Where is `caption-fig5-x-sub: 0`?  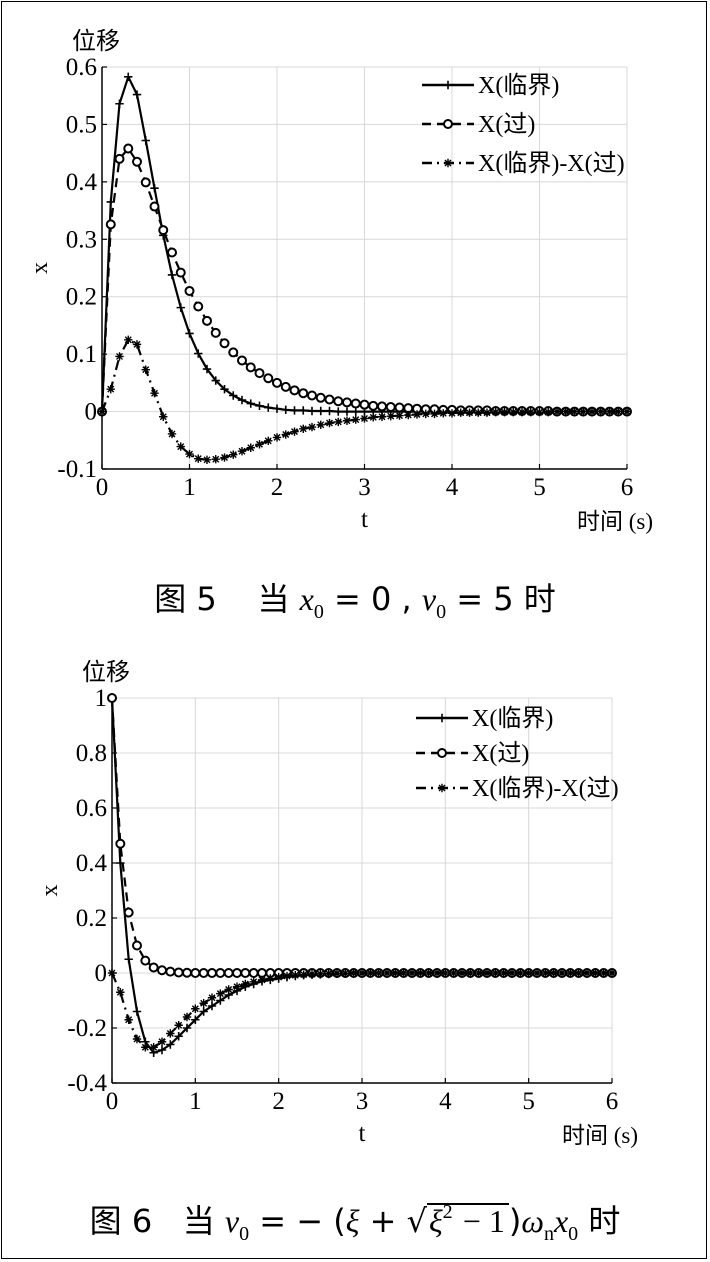
caption-fig5-x-sub: 0 is located at coordinates (318, 612).